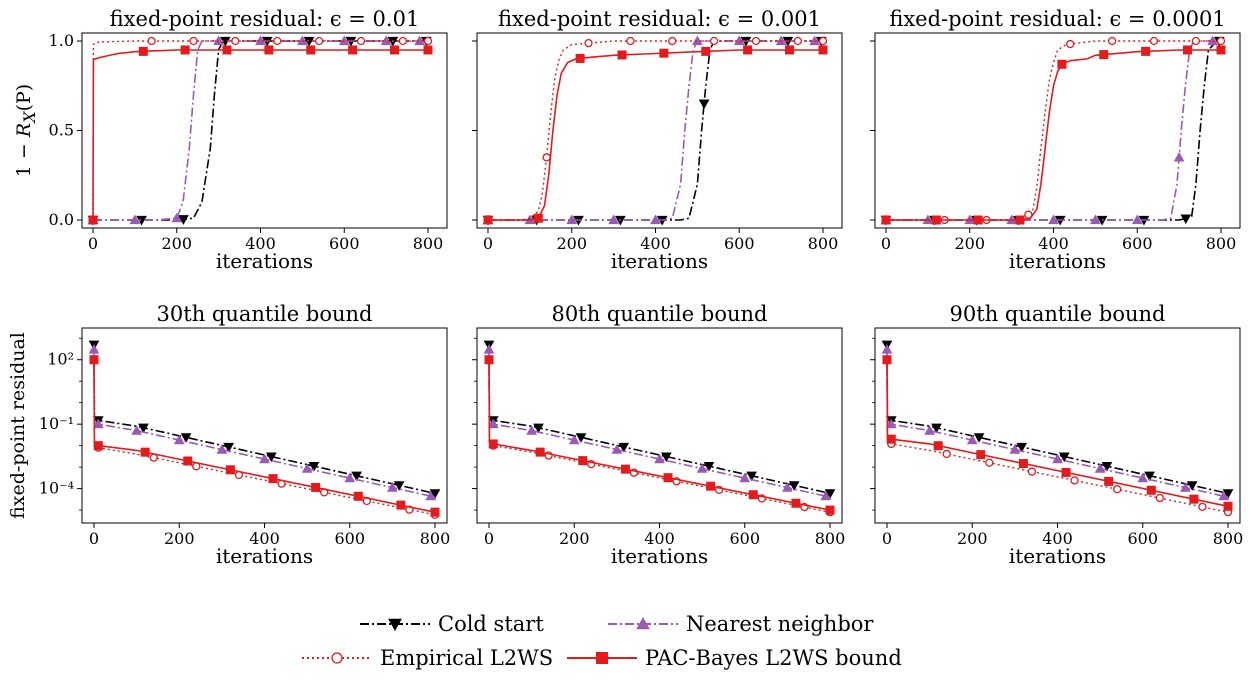  Describe the element at coordinates (56, 488) in the screenshot. I see `y-tick-label: 10⁻⁴` at that location.